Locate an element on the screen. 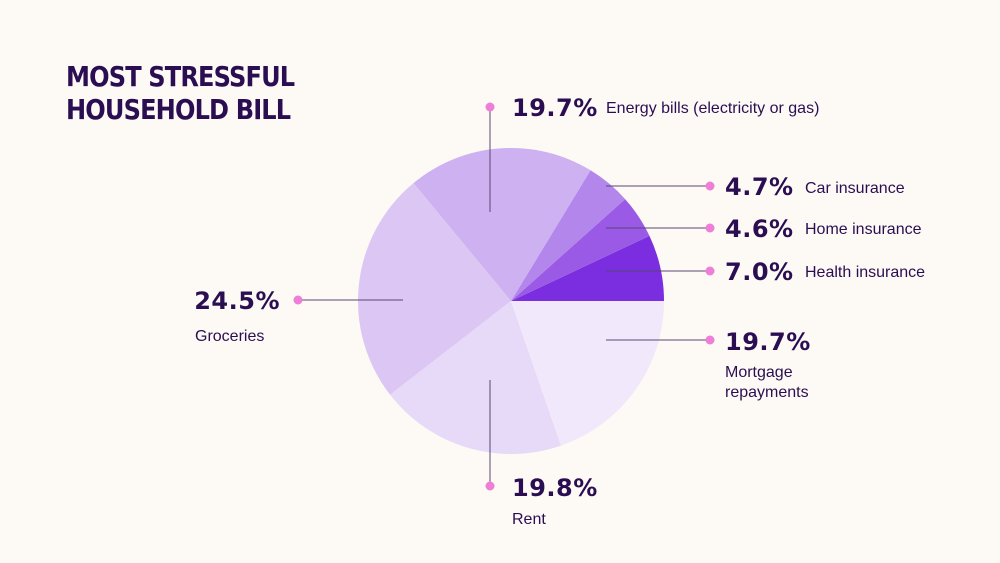  category-label-rent: Rent is located at coordinates (529, 519).